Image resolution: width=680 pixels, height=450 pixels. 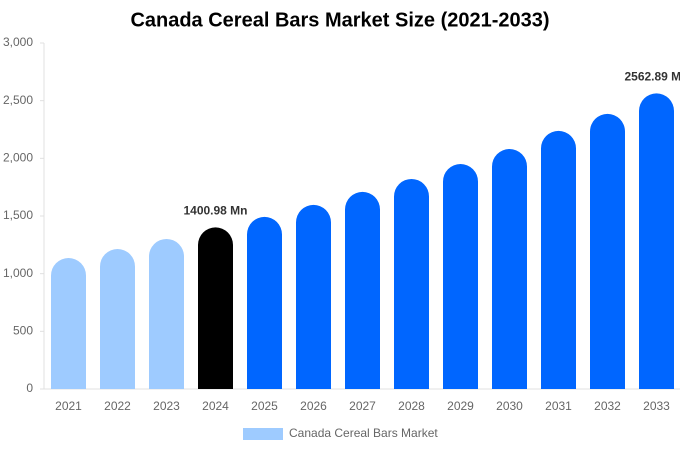 What do you see at coordinates (29, 388) in the screenshot?
I see `y-tick-label: 0` at bounding box center [29, 388].